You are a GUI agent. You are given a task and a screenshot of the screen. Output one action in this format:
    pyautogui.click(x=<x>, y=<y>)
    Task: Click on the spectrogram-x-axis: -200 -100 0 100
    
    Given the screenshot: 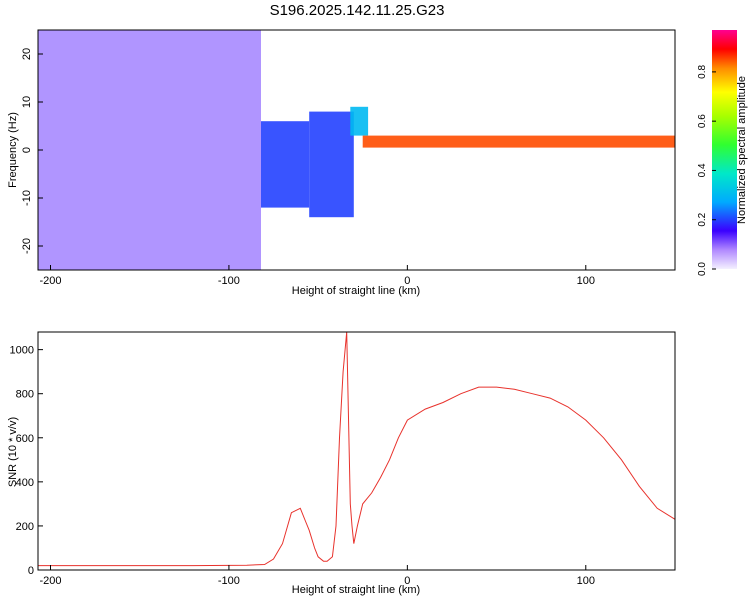 What is the action you would take?
    pyautogui.click(x=317, y=276)
    